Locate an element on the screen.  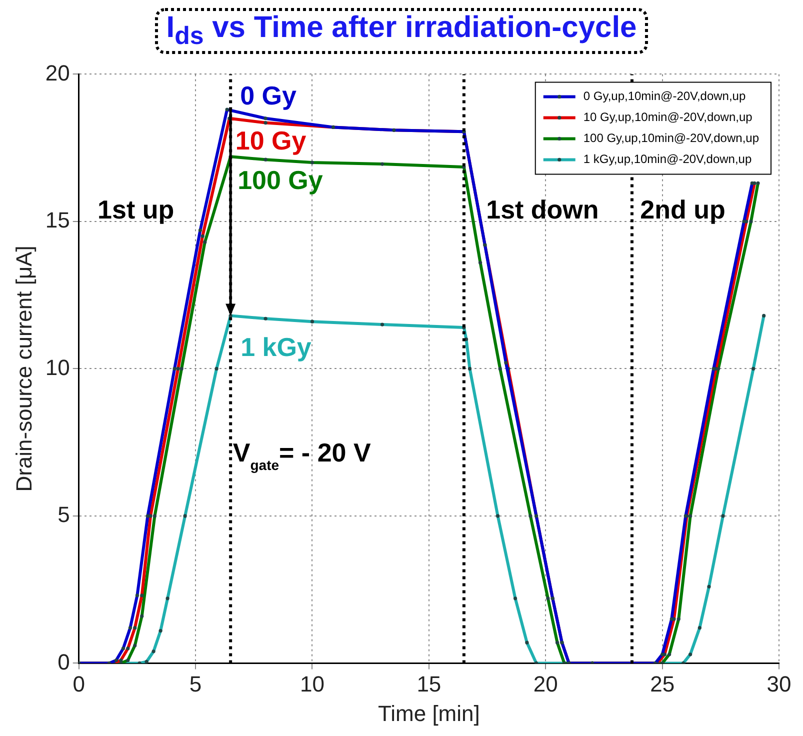
chart-title: I$_{ds}$ vs Time after irradiation-cycle is located at coordinates (401, 31).